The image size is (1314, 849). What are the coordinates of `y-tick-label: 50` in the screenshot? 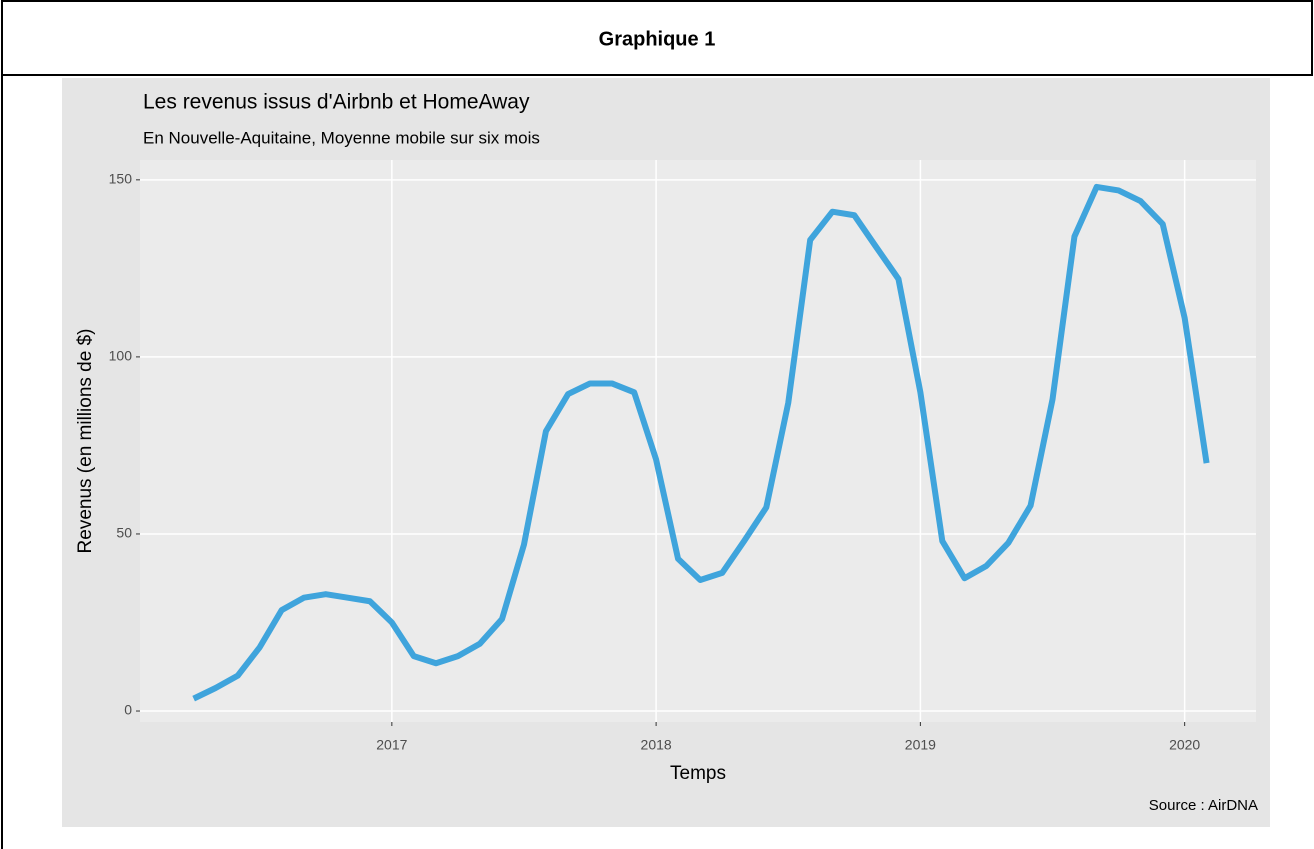 It's located at (124, 533).